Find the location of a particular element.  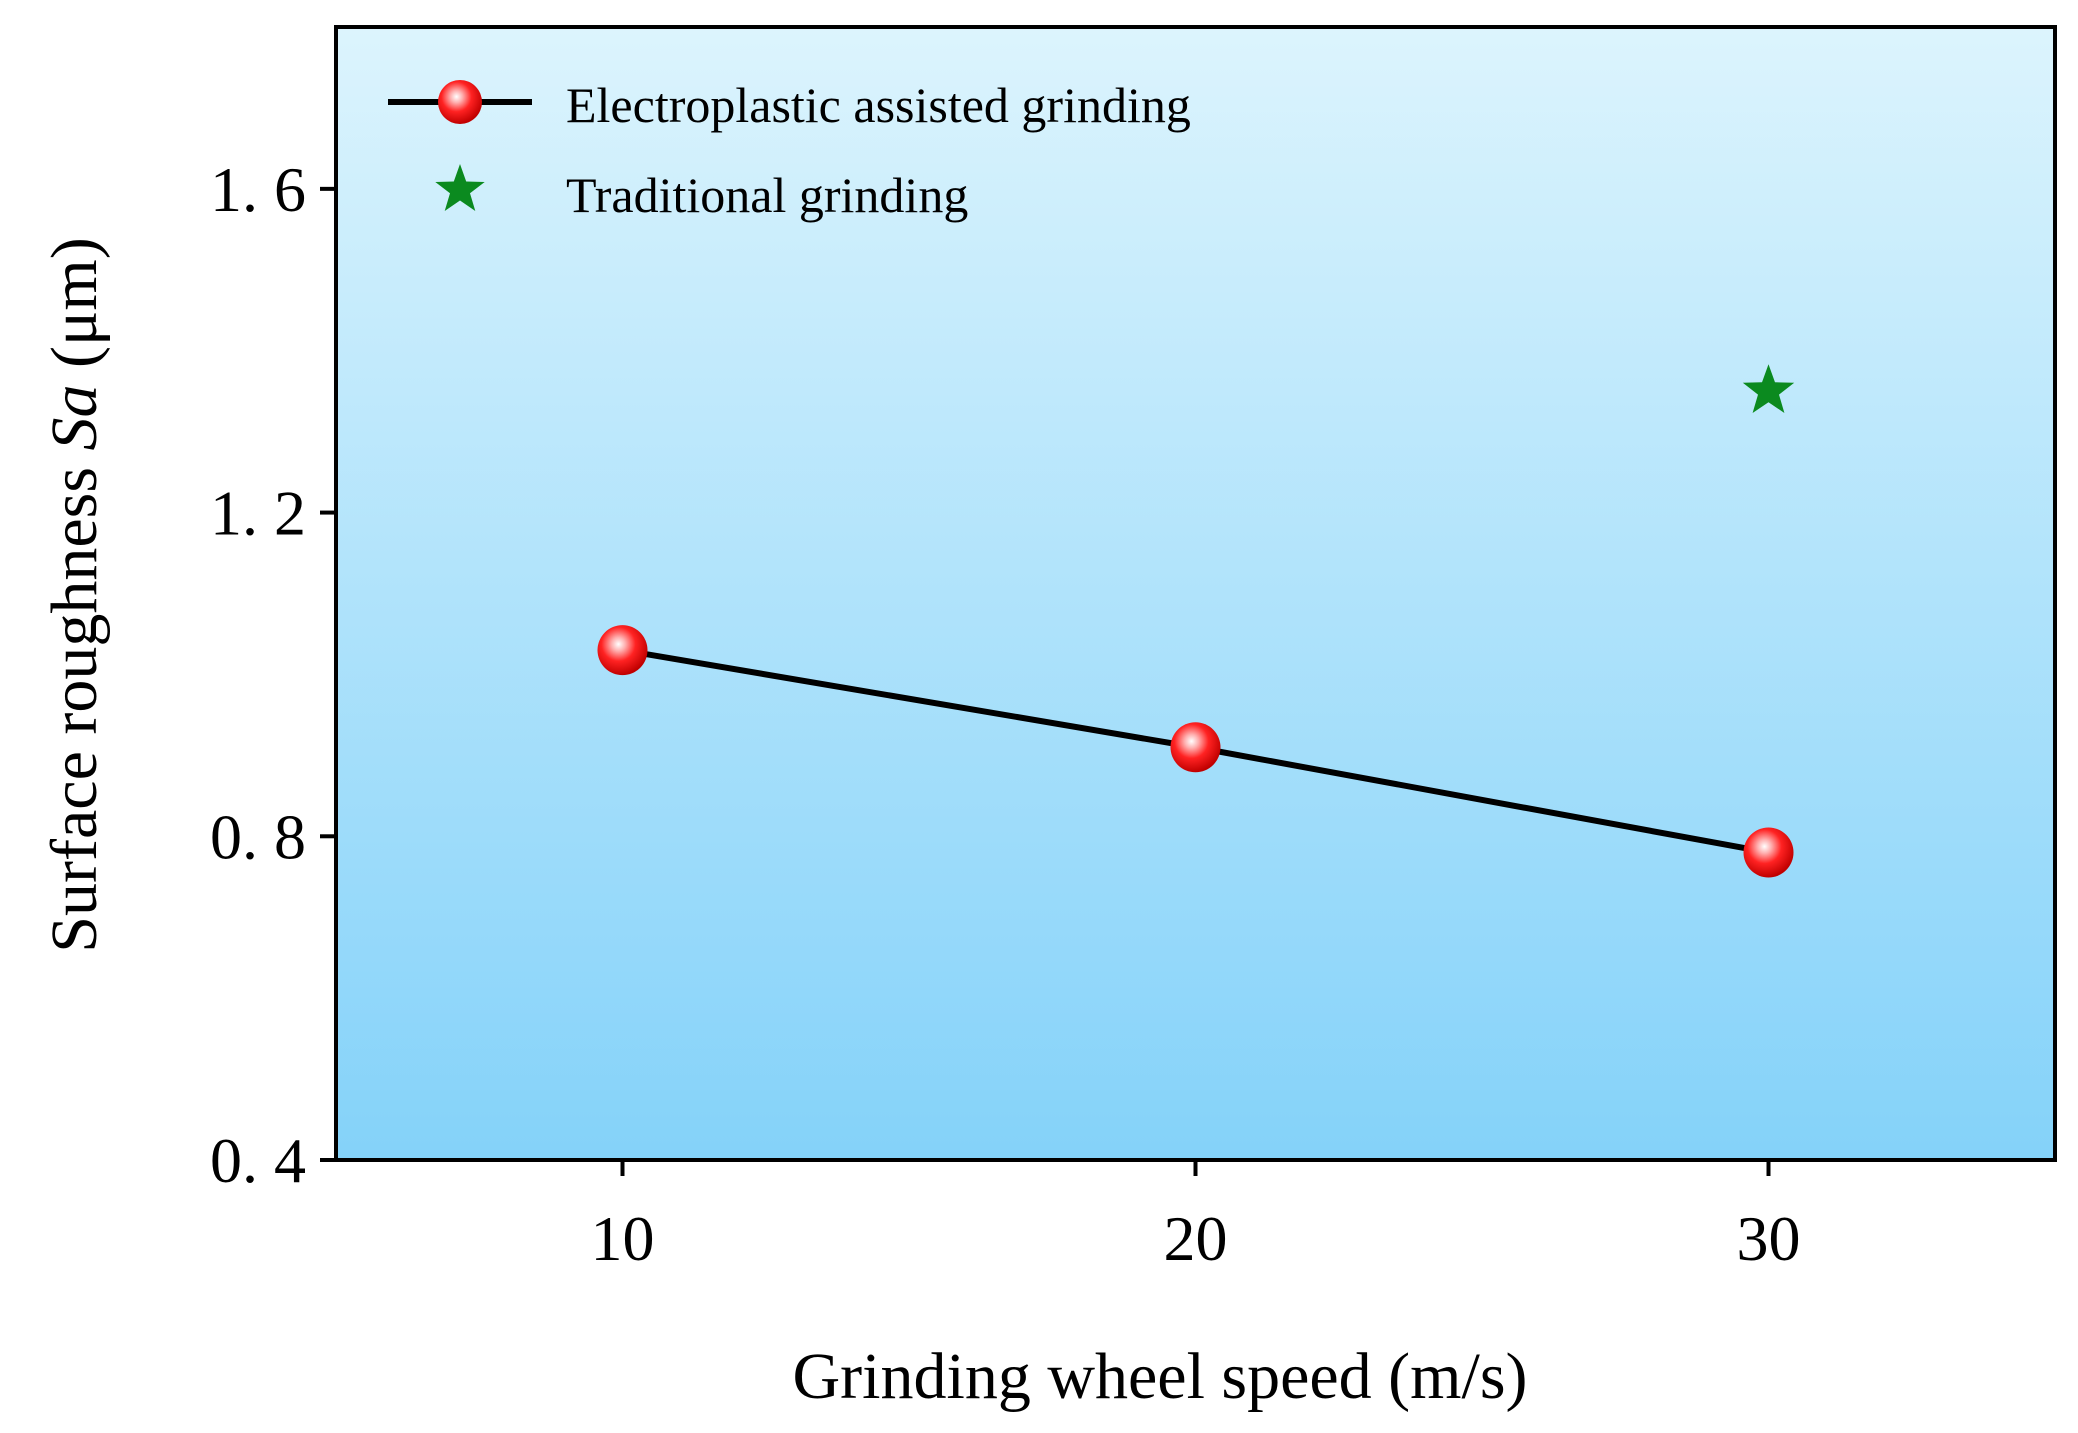

x-tick-label: 30 is located at coordinates (1769, 1238).